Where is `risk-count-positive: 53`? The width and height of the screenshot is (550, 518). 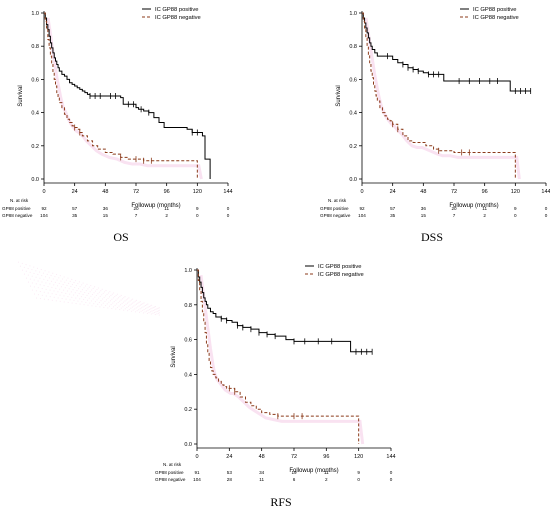
risk-count-positive: 53 is located at coordinates (230, 472).